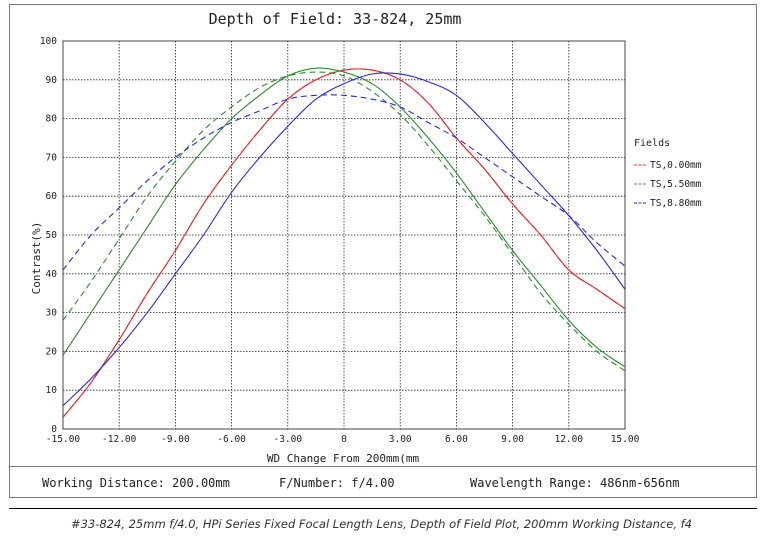 Image resolution: width=763 pixels, height=544 pixels. I want to click on y-tick-label: 100, so click(48, 41).